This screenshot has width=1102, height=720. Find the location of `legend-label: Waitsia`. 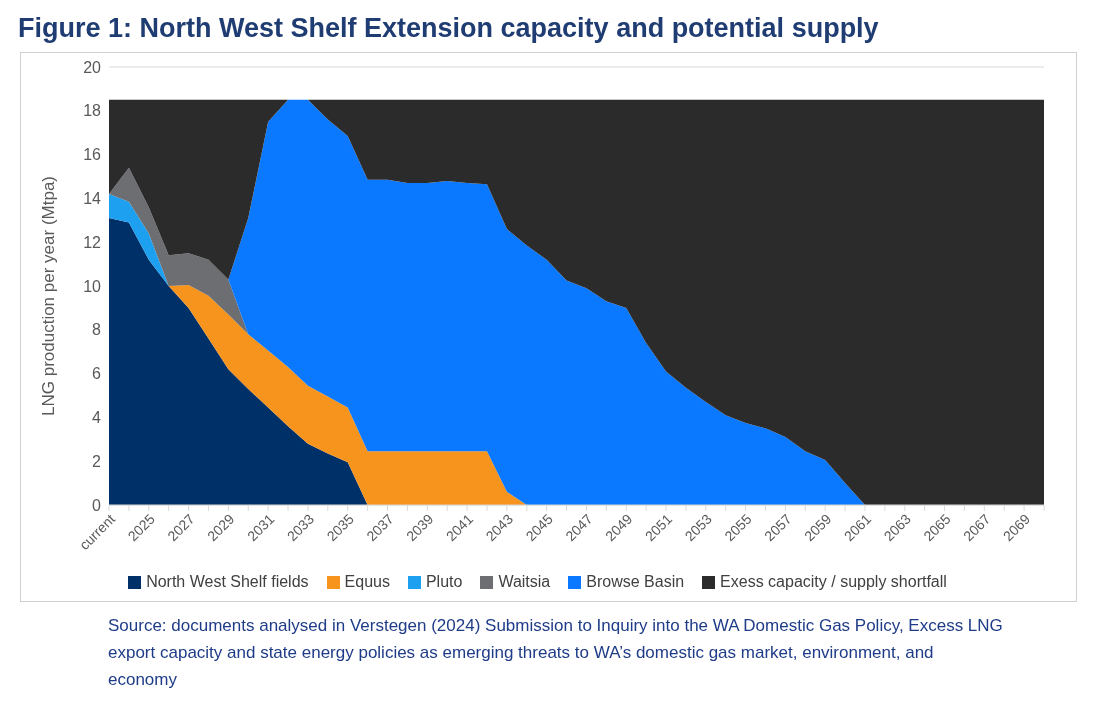

legend-label: Waitsia is located at coordinates (524, 582).